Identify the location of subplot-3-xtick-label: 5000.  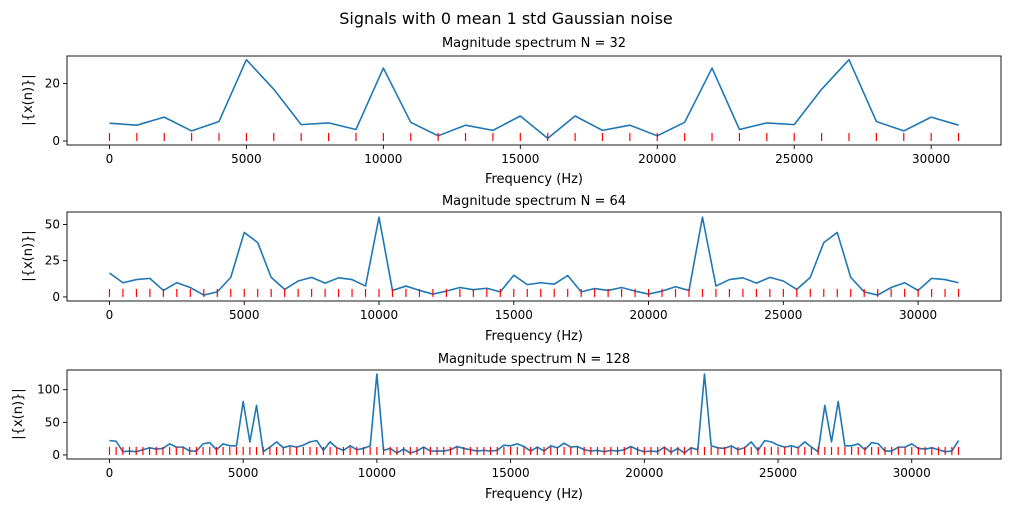
(243, 473).